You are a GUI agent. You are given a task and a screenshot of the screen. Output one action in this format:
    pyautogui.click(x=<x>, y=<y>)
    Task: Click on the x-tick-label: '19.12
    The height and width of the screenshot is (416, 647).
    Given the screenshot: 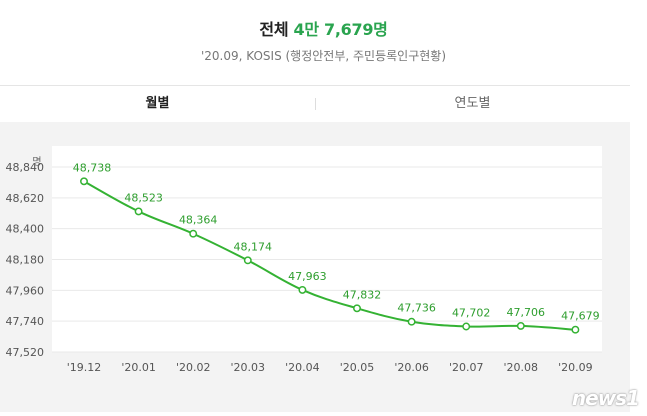 What is the action you would take?
    pyautogui.click(x=84, y=367)
    